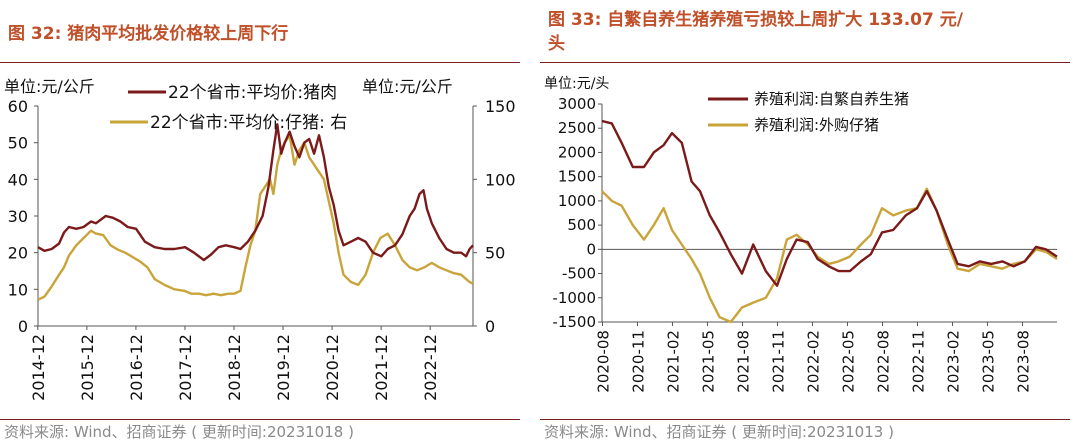  What do you see at coordinates (49, 86) in the screenshot?
I see `left-unit-label: 单位:元/公斤` at bounding box center [49, 86].